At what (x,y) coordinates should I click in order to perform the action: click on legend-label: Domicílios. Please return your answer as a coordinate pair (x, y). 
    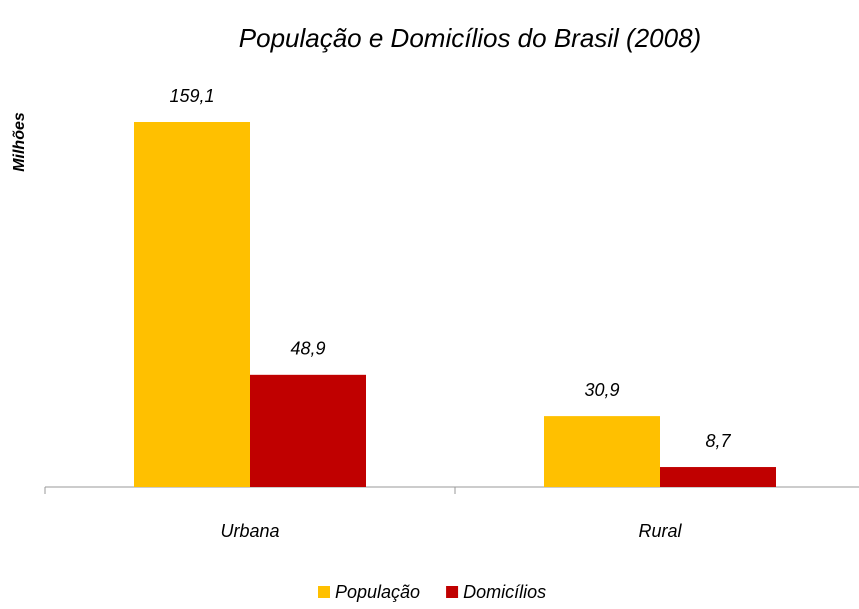
    Looking at the image, I should click on (504, 592).